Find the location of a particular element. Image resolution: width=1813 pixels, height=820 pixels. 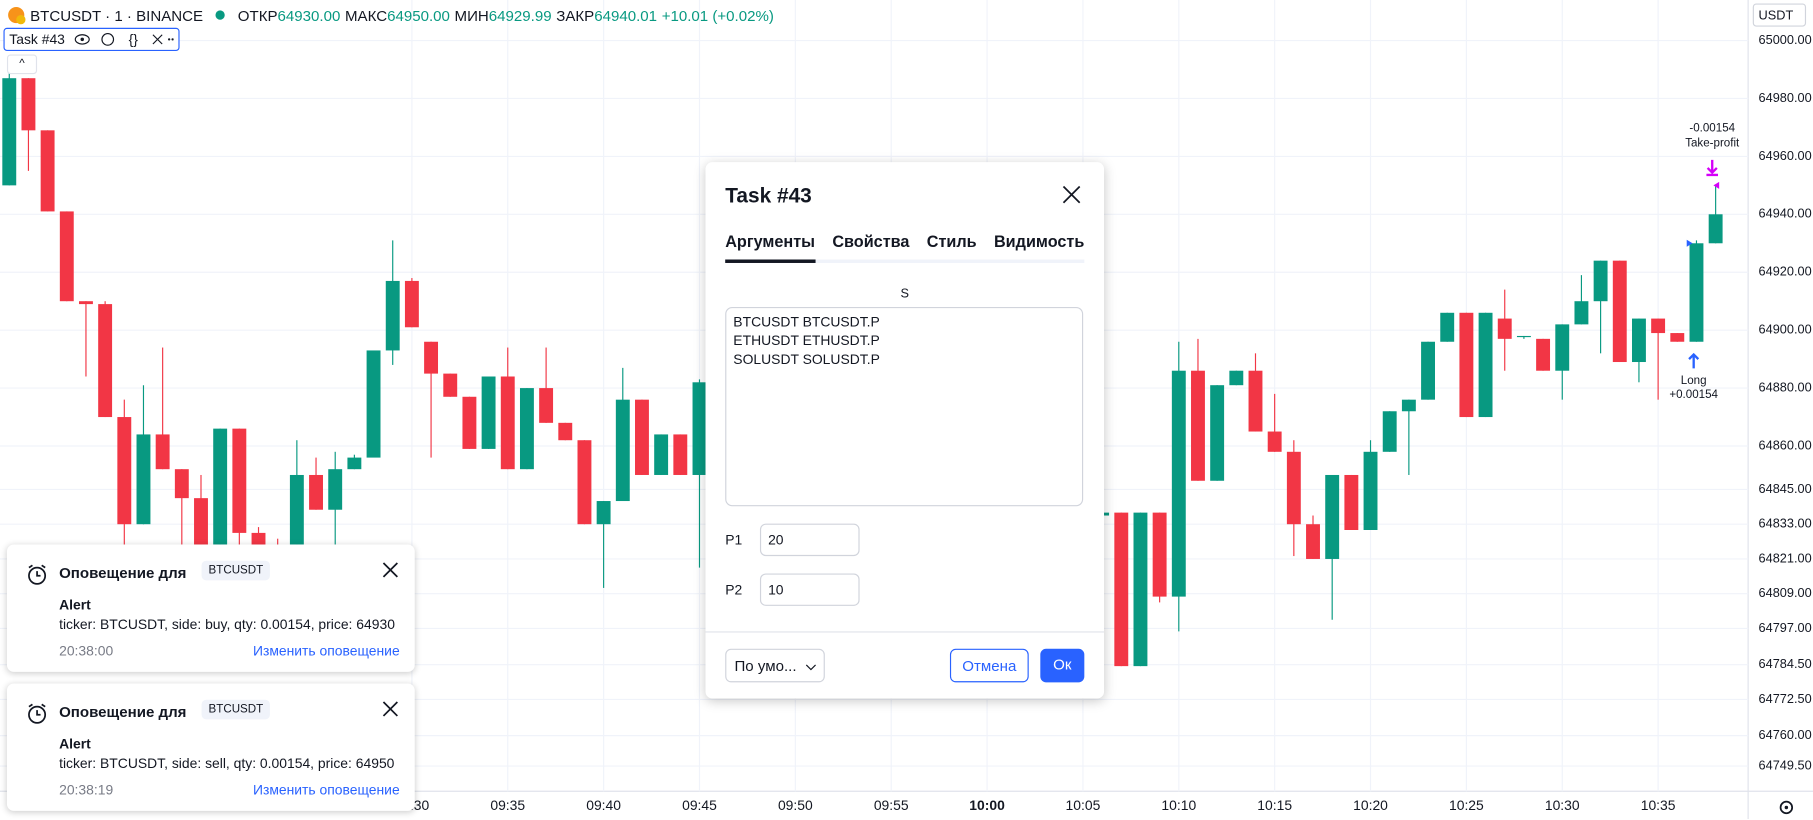

currency-select: USDT is located at coordinates (1779, 15).